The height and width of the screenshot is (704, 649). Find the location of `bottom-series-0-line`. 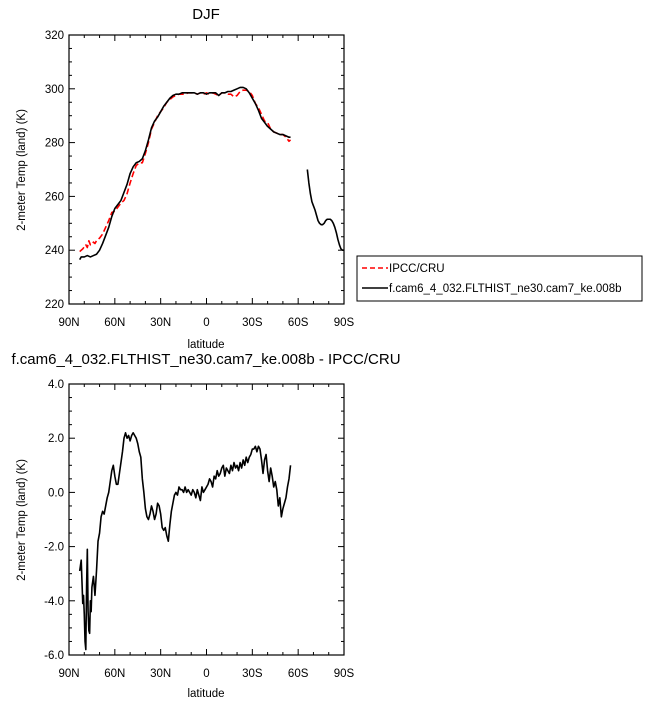

bottom-series-0-line is located at coordinates (185, 541).